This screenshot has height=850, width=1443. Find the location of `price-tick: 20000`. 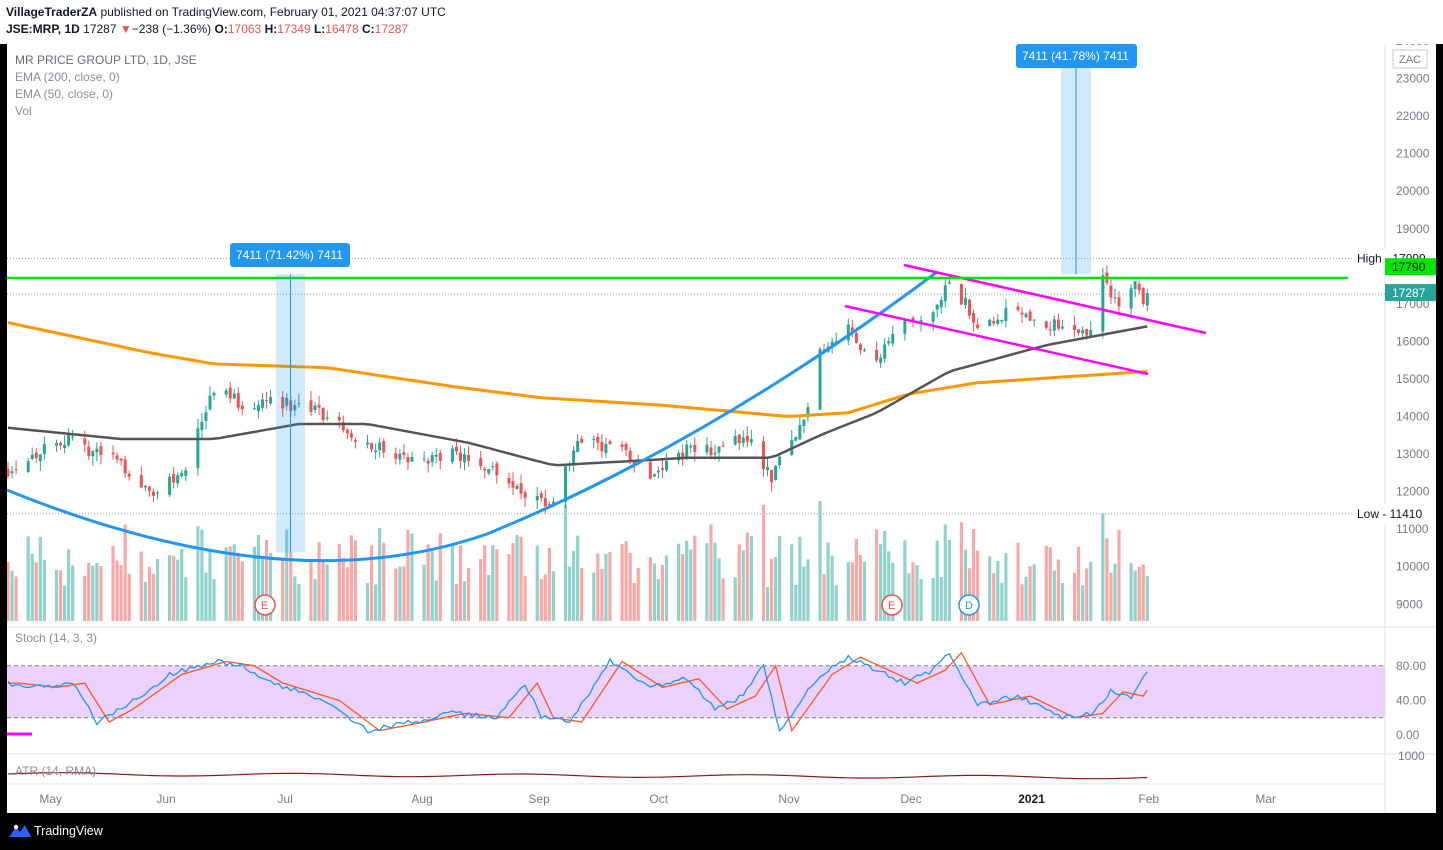

price-tick: 20000 is located at coordinates (1413, 191).